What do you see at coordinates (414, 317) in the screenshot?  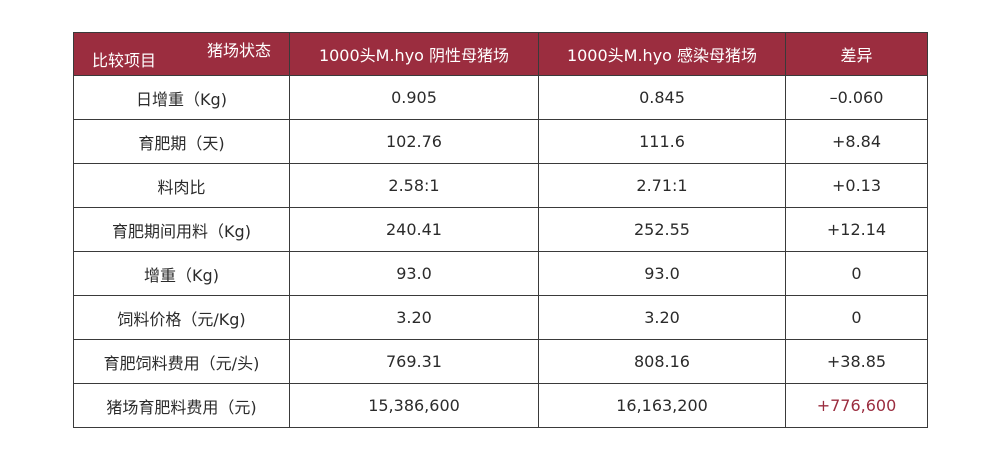 I see `negative-value: 3.20` at bounding box center [414, 317].